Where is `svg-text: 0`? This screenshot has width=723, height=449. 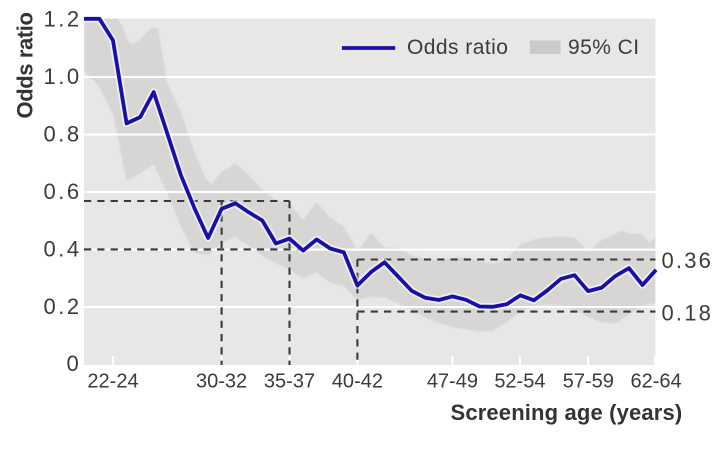 svg-text: 0 is located at coordinates (74, 363).